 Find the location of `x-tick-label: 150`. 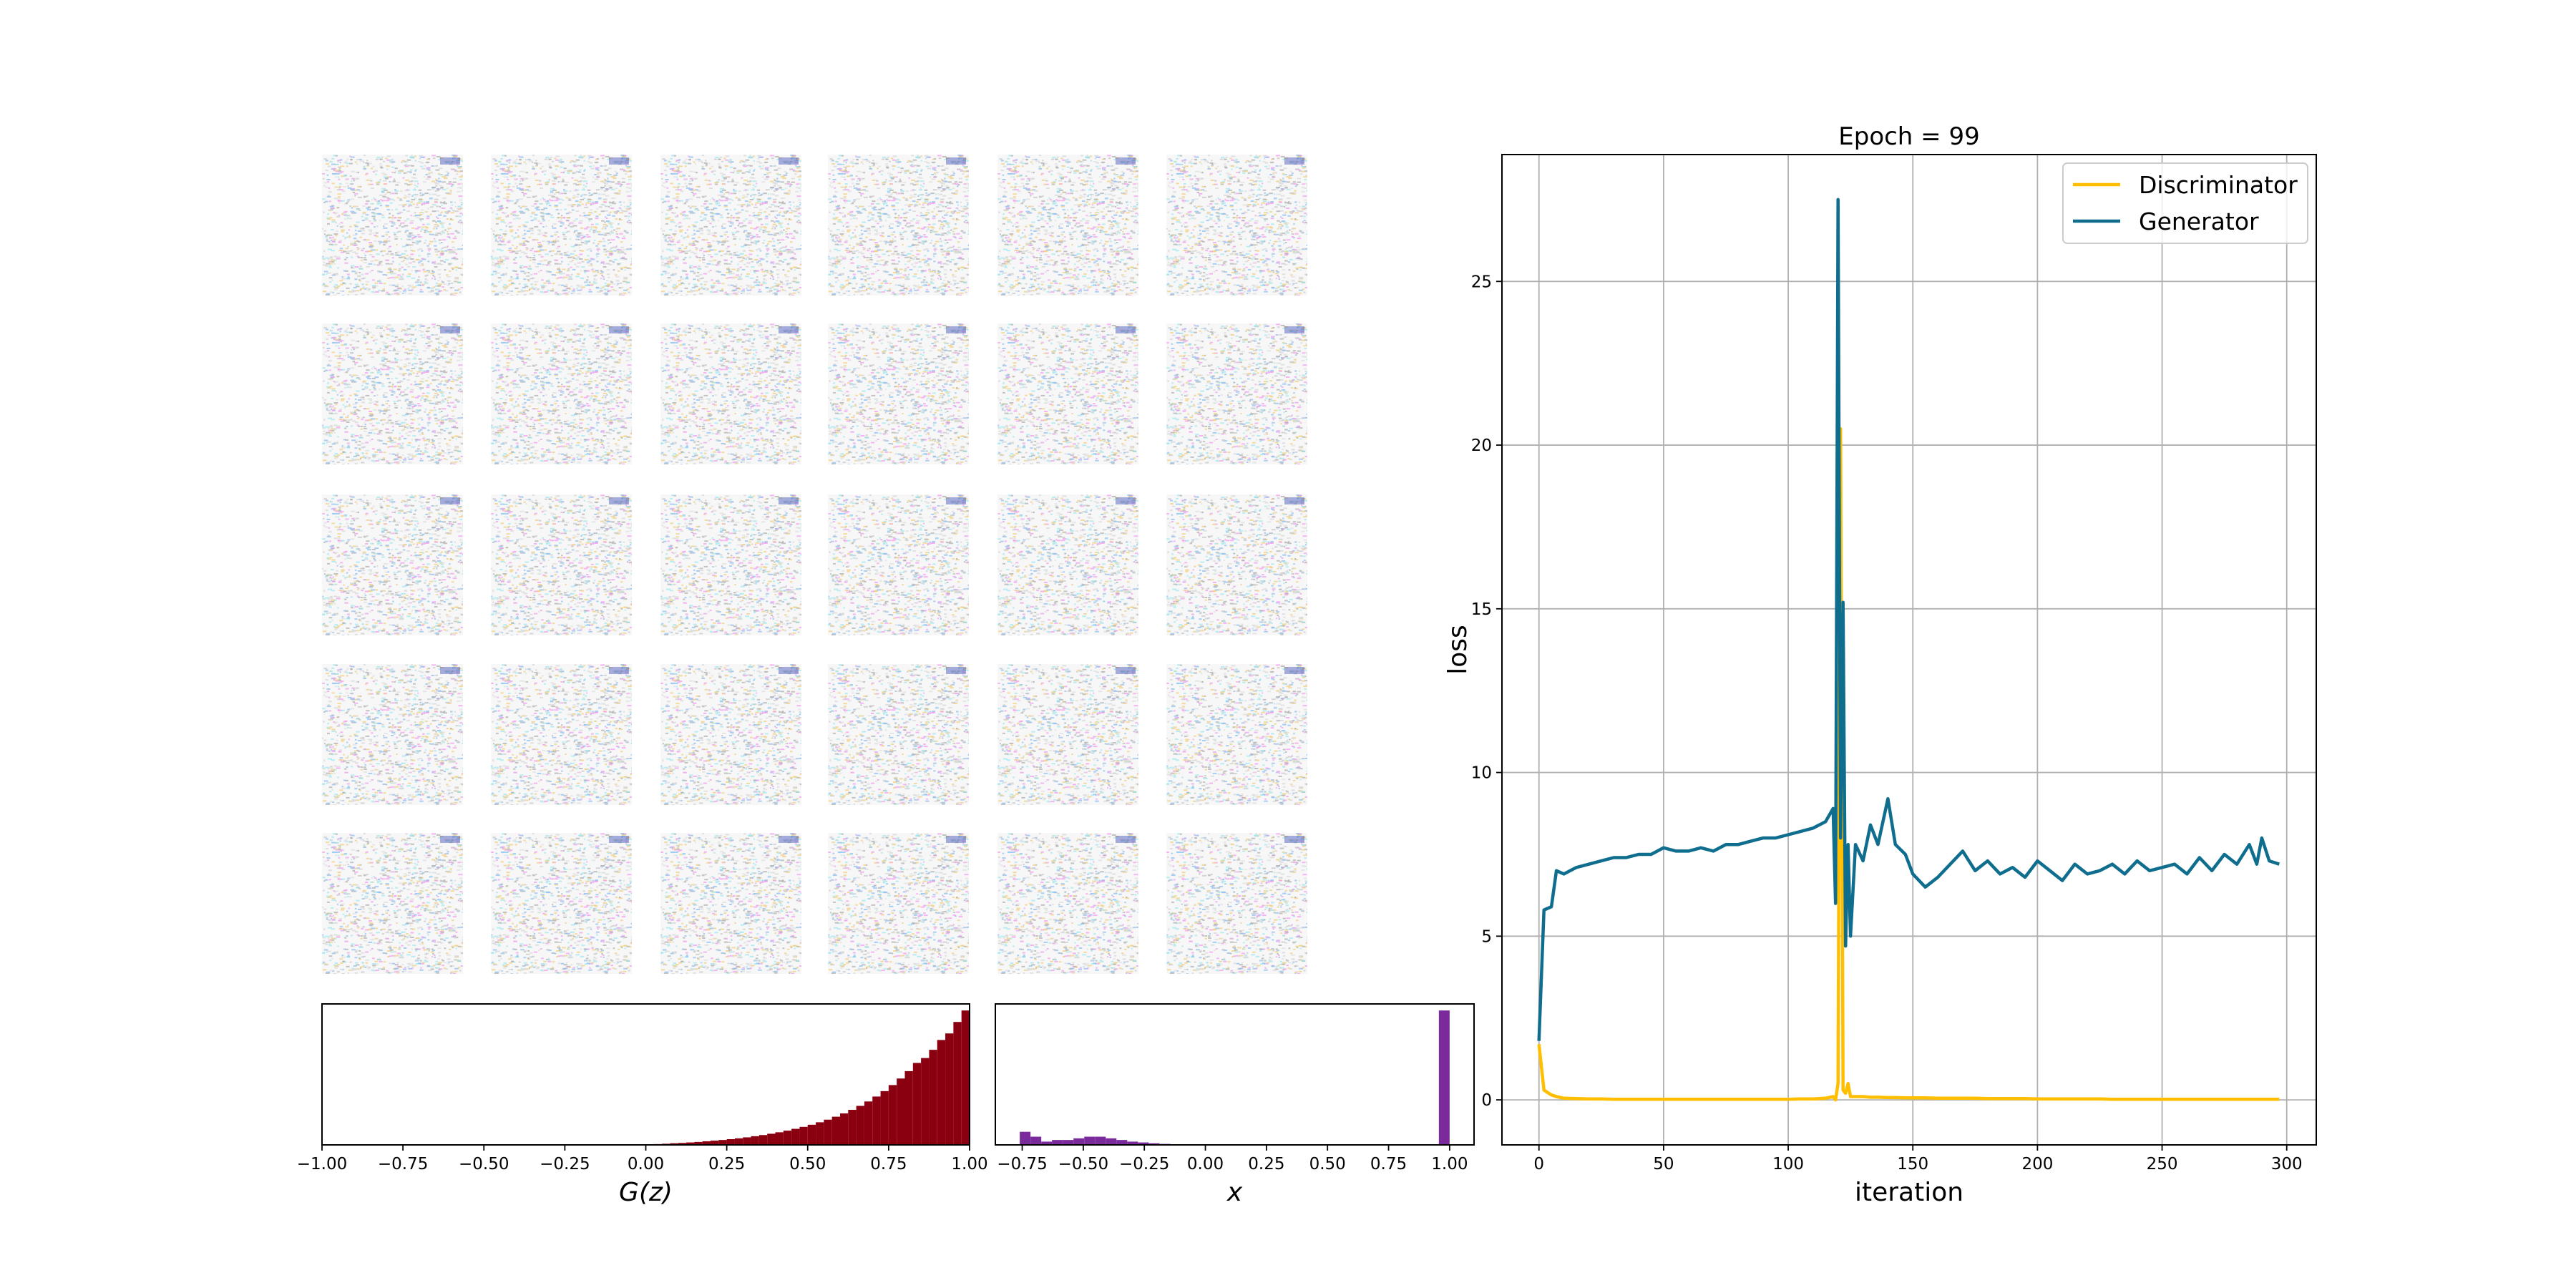

x-tick-label: 150 is located at coordinates (1912, 1164).